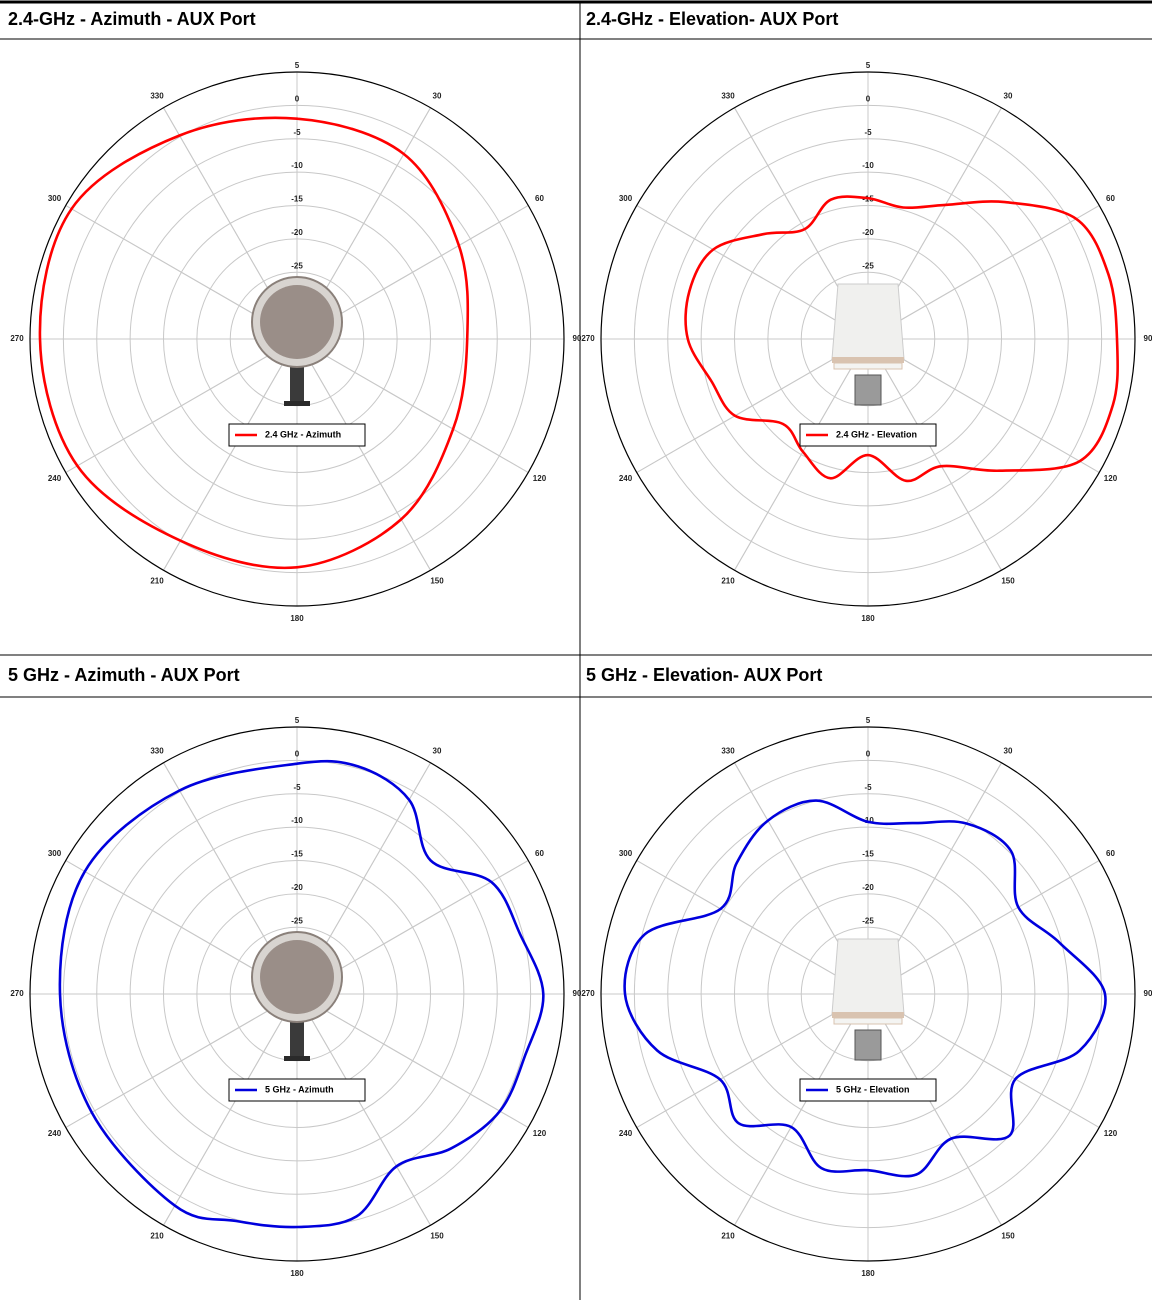  What do you see at coordinates (876, 434) in the screenshot?
I see `legend-label: 2.4 GHz - Elevation` at bounding box center [876, 434].